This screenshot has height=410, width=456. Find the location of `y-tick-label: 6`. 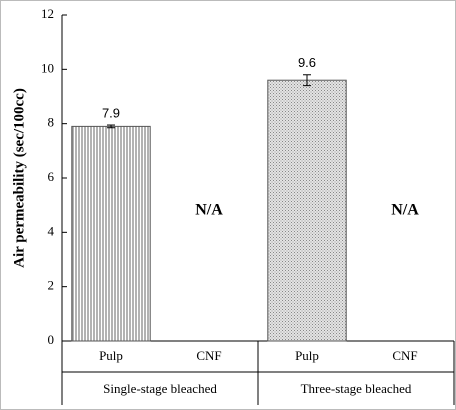

y-tick-label: 6 is located at coordinates (51, 176).